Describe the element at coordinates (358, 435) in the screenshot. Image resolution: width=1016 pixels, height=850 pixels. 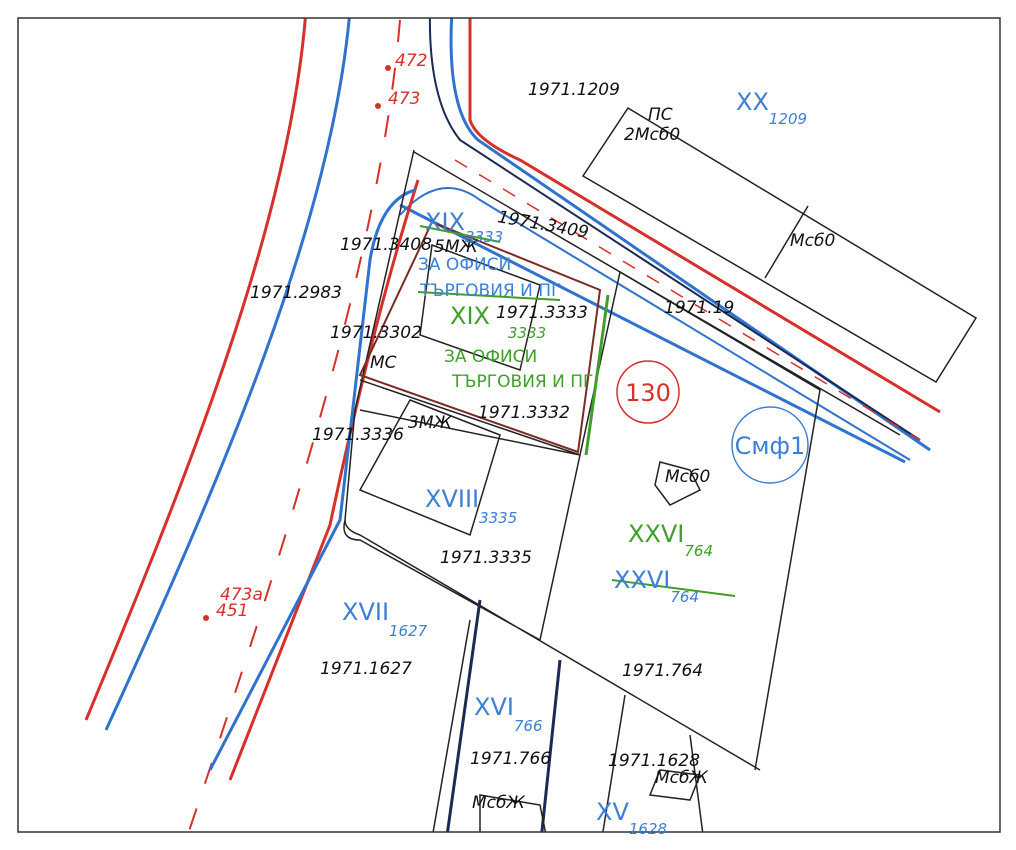
I see `parcel-number: 1971.3336` at that location.